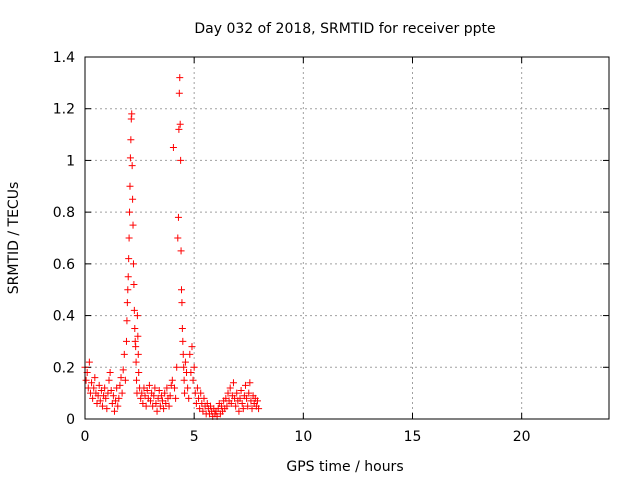 The height and width of the screenshot is (480, 640). What do you see at coordinates (64, 58) in the screenshot?
I see `y-tick-label: 1.4` at bounding box center [64, 58].